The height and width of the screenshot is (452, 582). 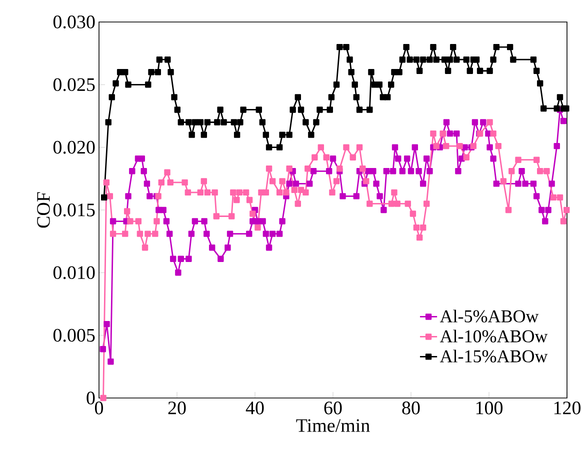 What do you see at coordinates (567, 408) in the screenshot?
I see `x-tick-label: 120` at bounding box center [567, 408].